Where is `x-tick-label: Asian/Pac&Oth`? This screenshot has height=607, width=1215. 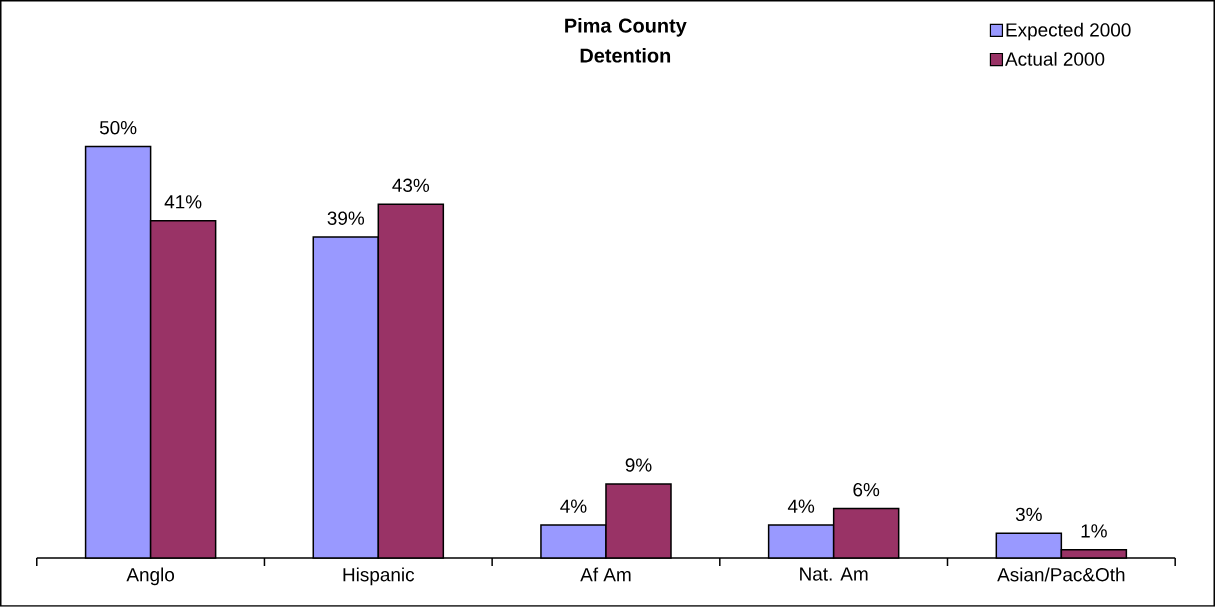 x-tick-label: Asian/Pac&Oth is located at coordinates (1061, 574).